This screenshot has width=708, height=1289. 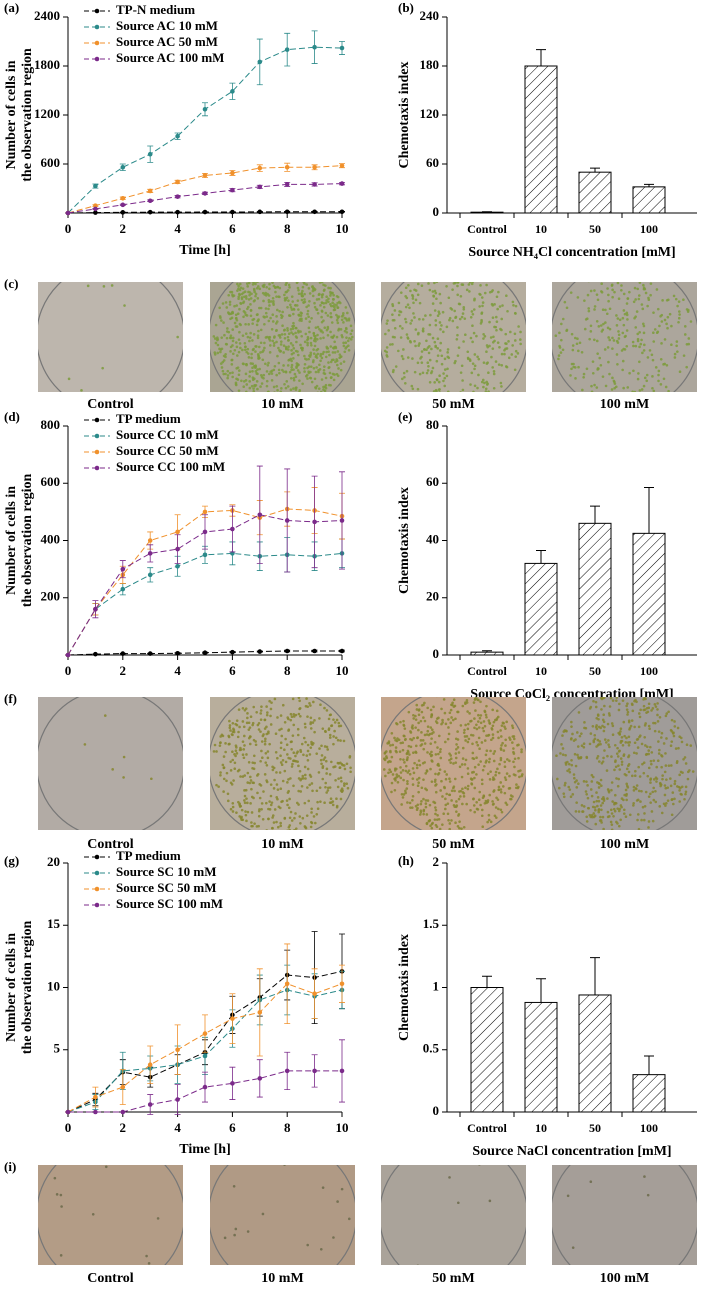 What do you see at coordinates (430, 64) in the screenshot?
I see `y-tick-label: 180` at bounding box center [430, 64].